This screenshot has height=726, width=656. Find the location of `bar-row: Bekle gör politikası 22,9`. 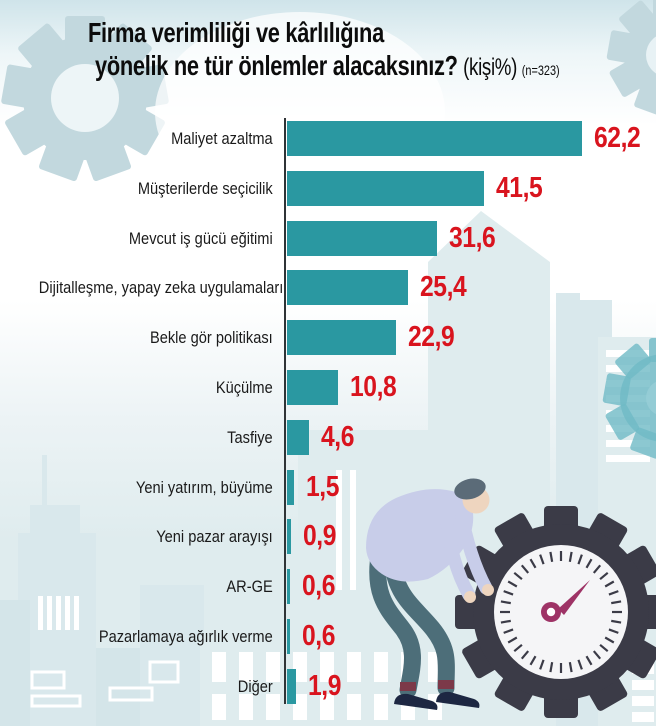

bar-row: Bekle gör politikası 22,9 is located at coordinates (328, 338).